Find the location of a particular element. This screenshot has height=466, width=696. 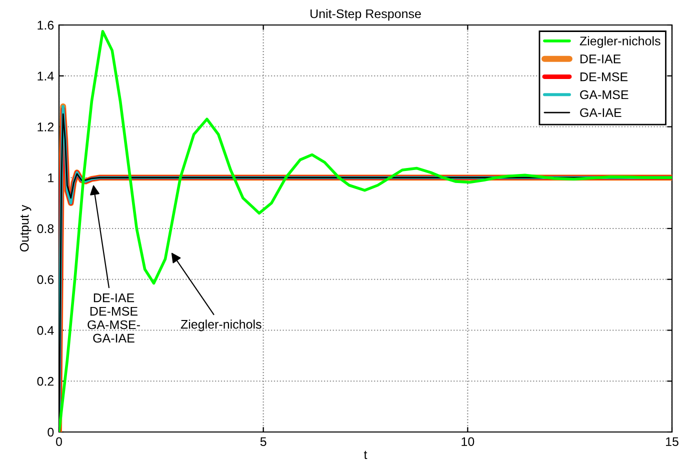

x-axis-title: t is located at coordinates (366, 455).